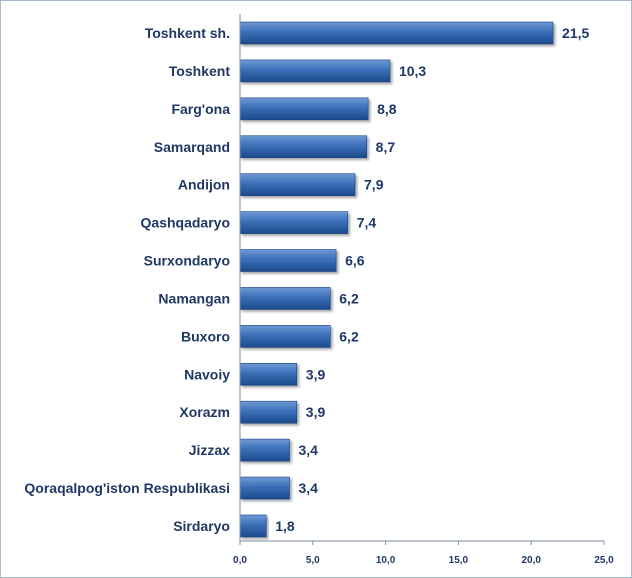 The image size is (632, 578). Describe the element at coordinates (192, 147) in the screenshot. I see `category-label: Samarqand` at that location.